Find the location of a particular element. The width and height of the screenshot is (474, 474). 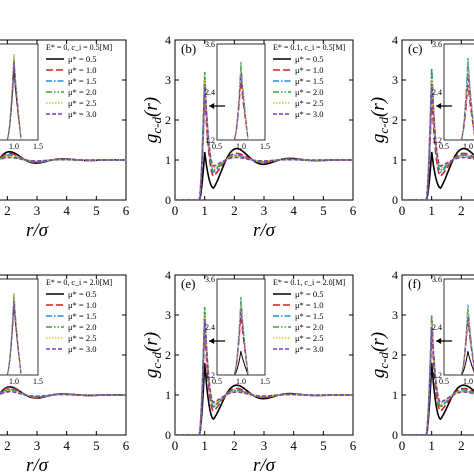

y-tick-label: 3 is located at coordinates (395, 315).